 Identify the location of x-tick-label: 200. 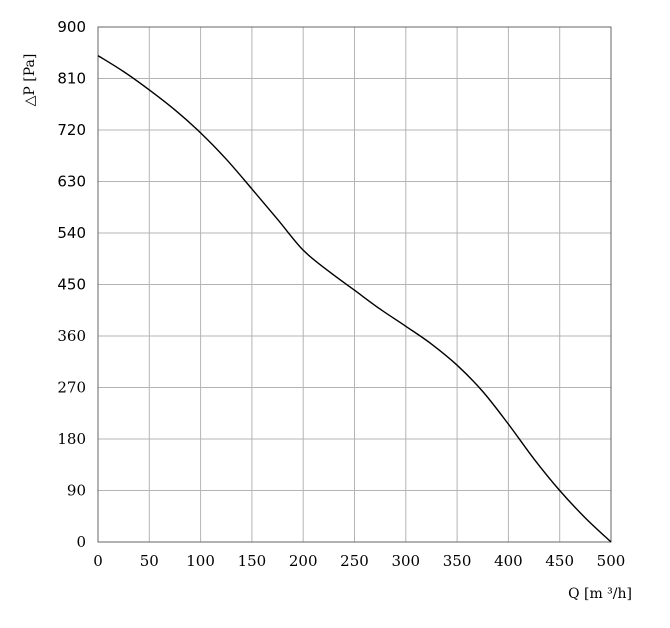
(303, 561).